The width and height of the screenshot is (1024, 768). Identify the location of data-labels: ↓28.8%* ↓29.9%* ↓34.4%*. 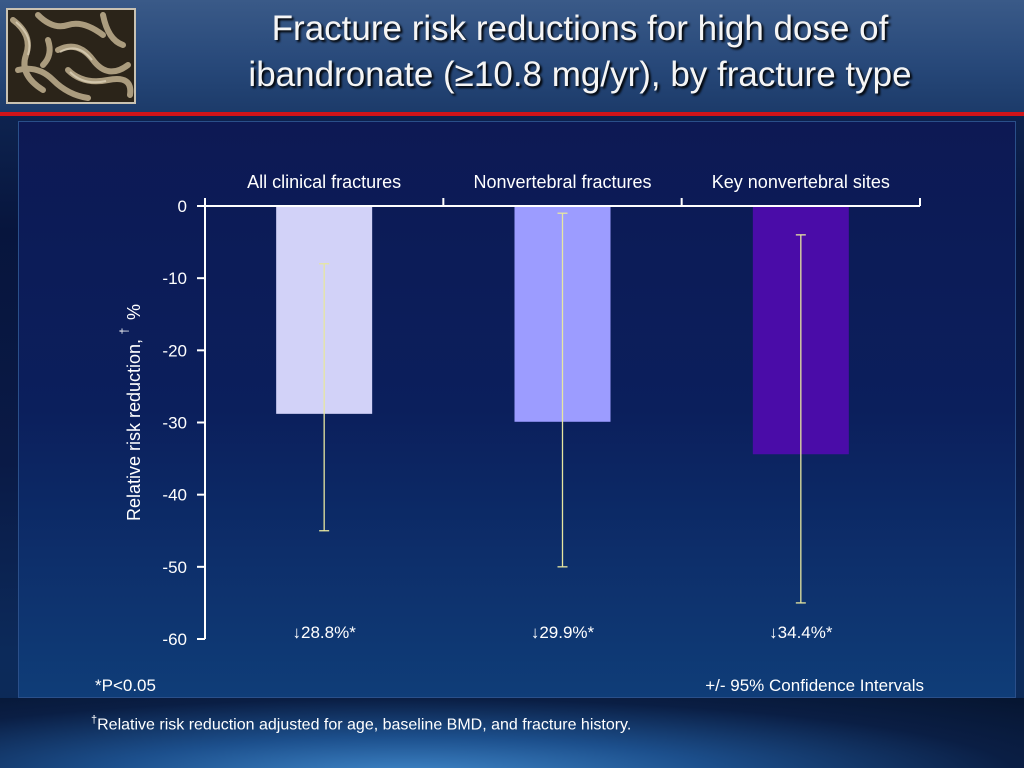
(563, 632).